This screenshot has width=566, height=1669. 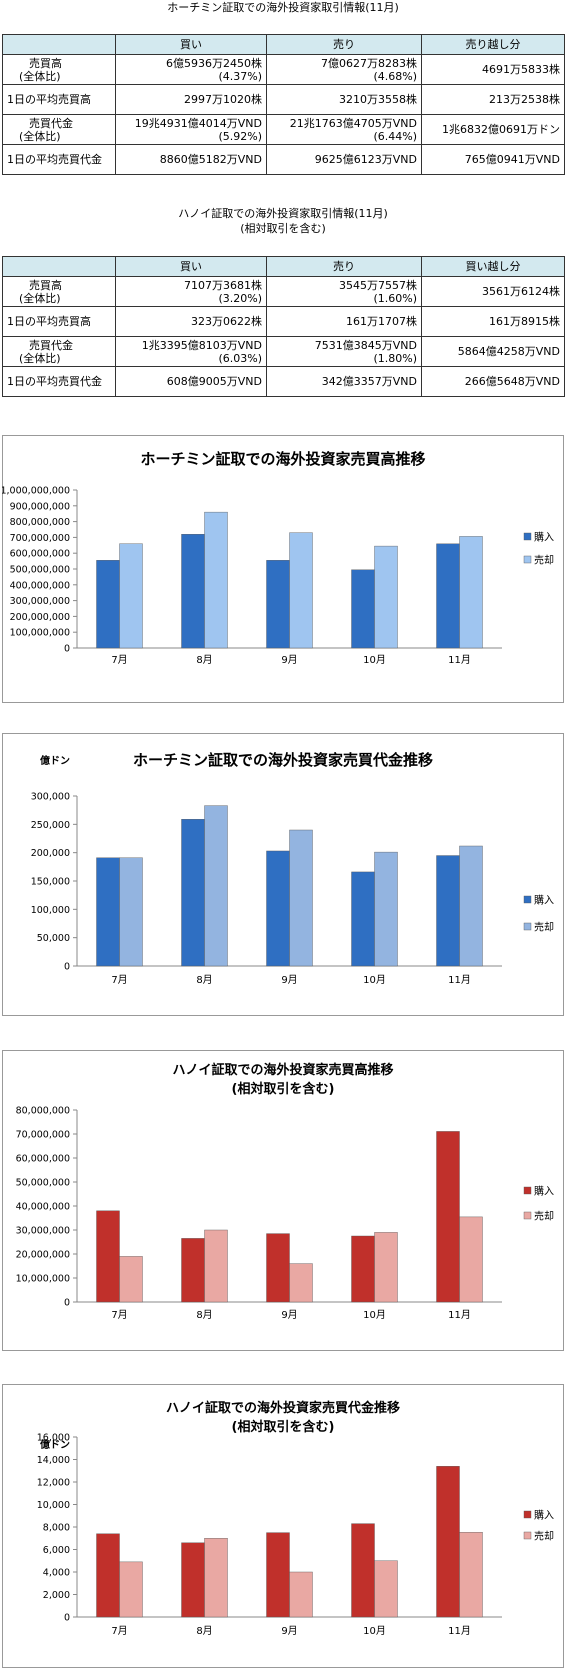 What do you see at coordinates (223, 99) in the screenshot?
I see `cell-text: 2997万1020株` at bounding box center [223, 99].